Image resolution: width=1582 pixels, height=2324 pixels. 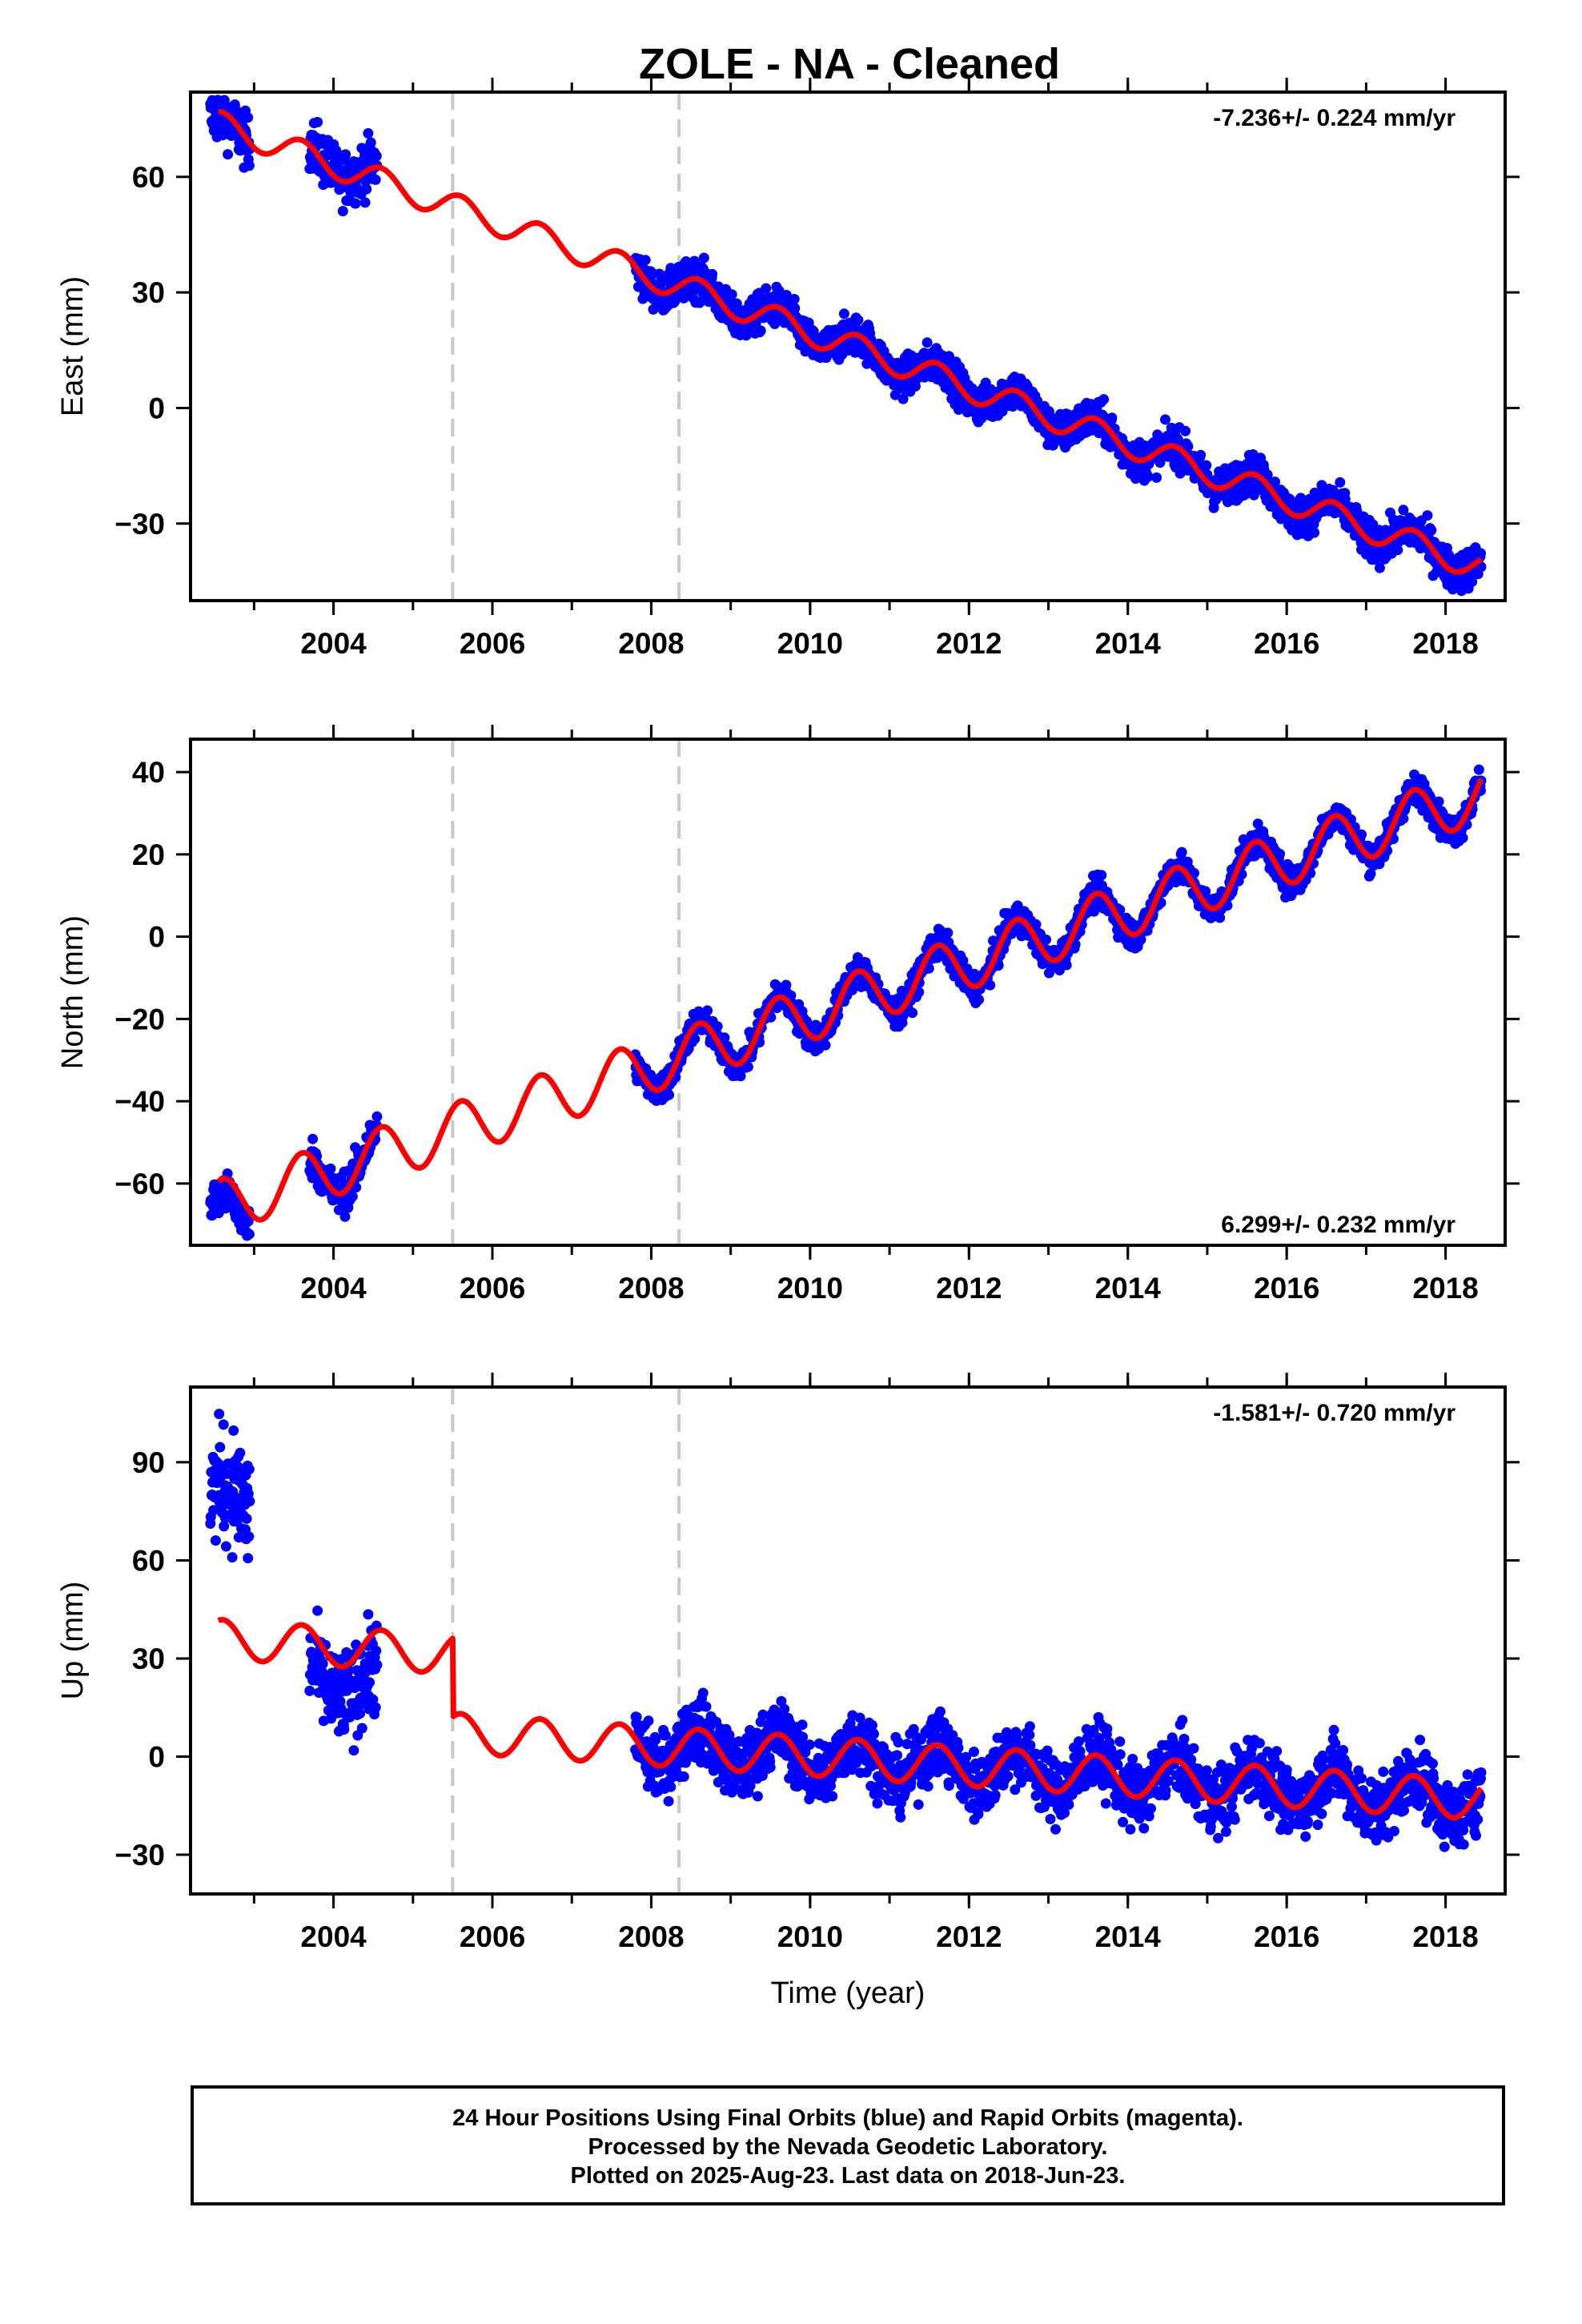 What do you see at coordinates (1286, 644) in the screenshot?
I see `x-tick-label: 2016` at bounding box center [1286, 644].